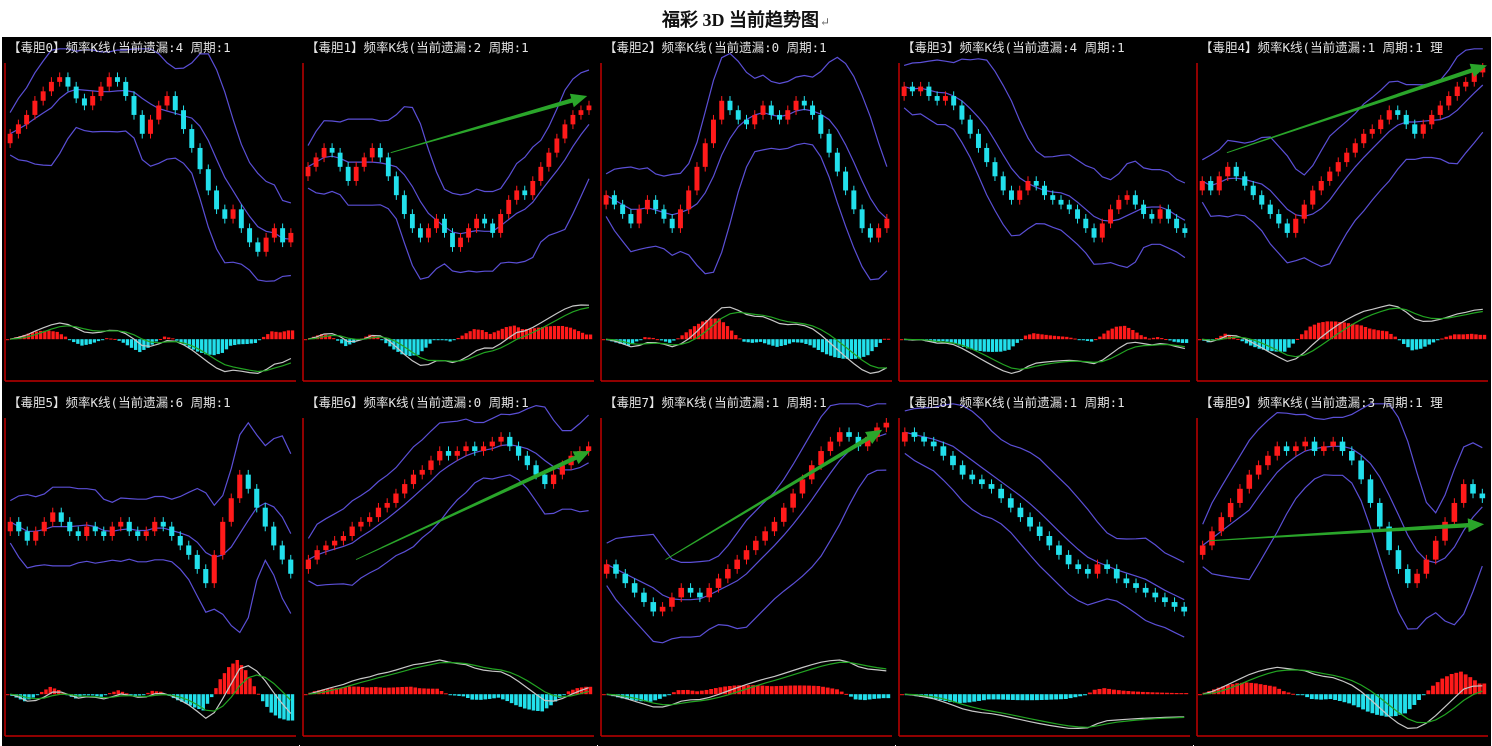  What do you see at coordinates (1044, 710) in the screenshot?
I see `macd-dea-line` at bounding box center [1044, 710].